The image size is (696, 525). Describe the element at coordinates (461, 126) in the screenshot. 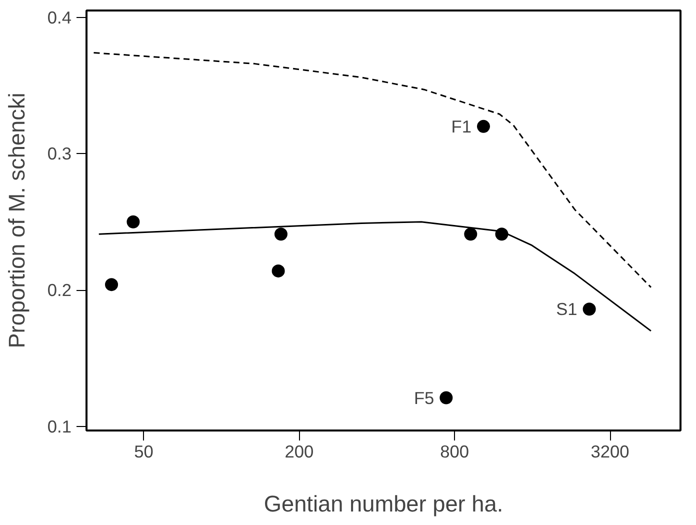

I see `annotation: F1` at that location.